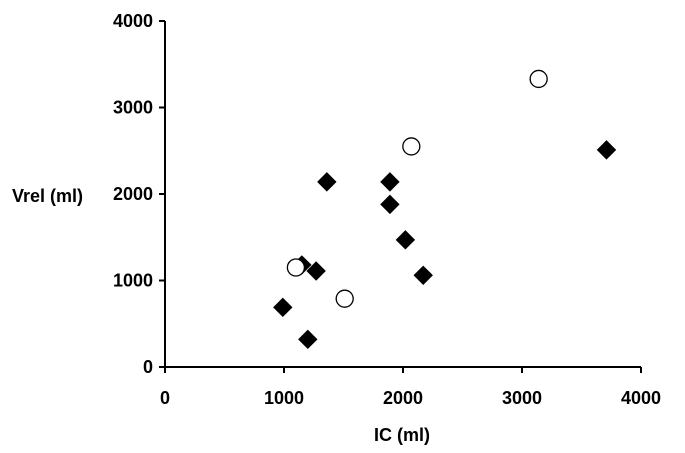  I want to click on x-axis-title: IC (ml), so click(402, 435).